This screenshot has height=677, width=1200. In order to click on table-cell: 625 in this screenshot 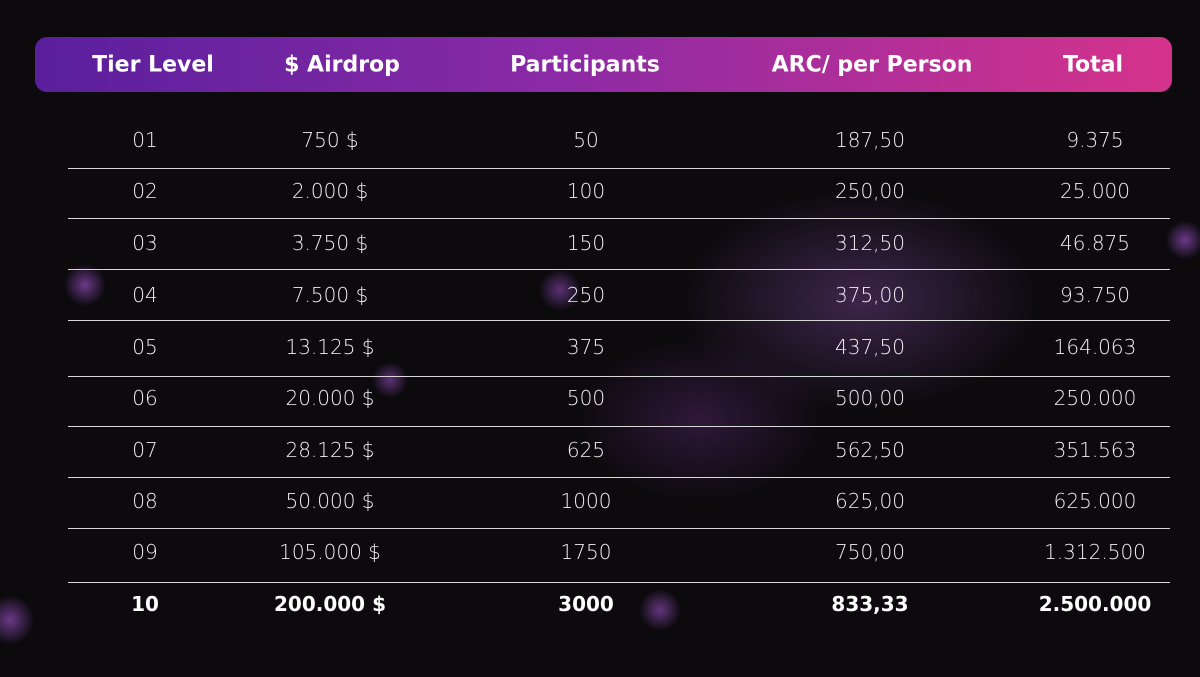, I will do `click(586, 450)`.